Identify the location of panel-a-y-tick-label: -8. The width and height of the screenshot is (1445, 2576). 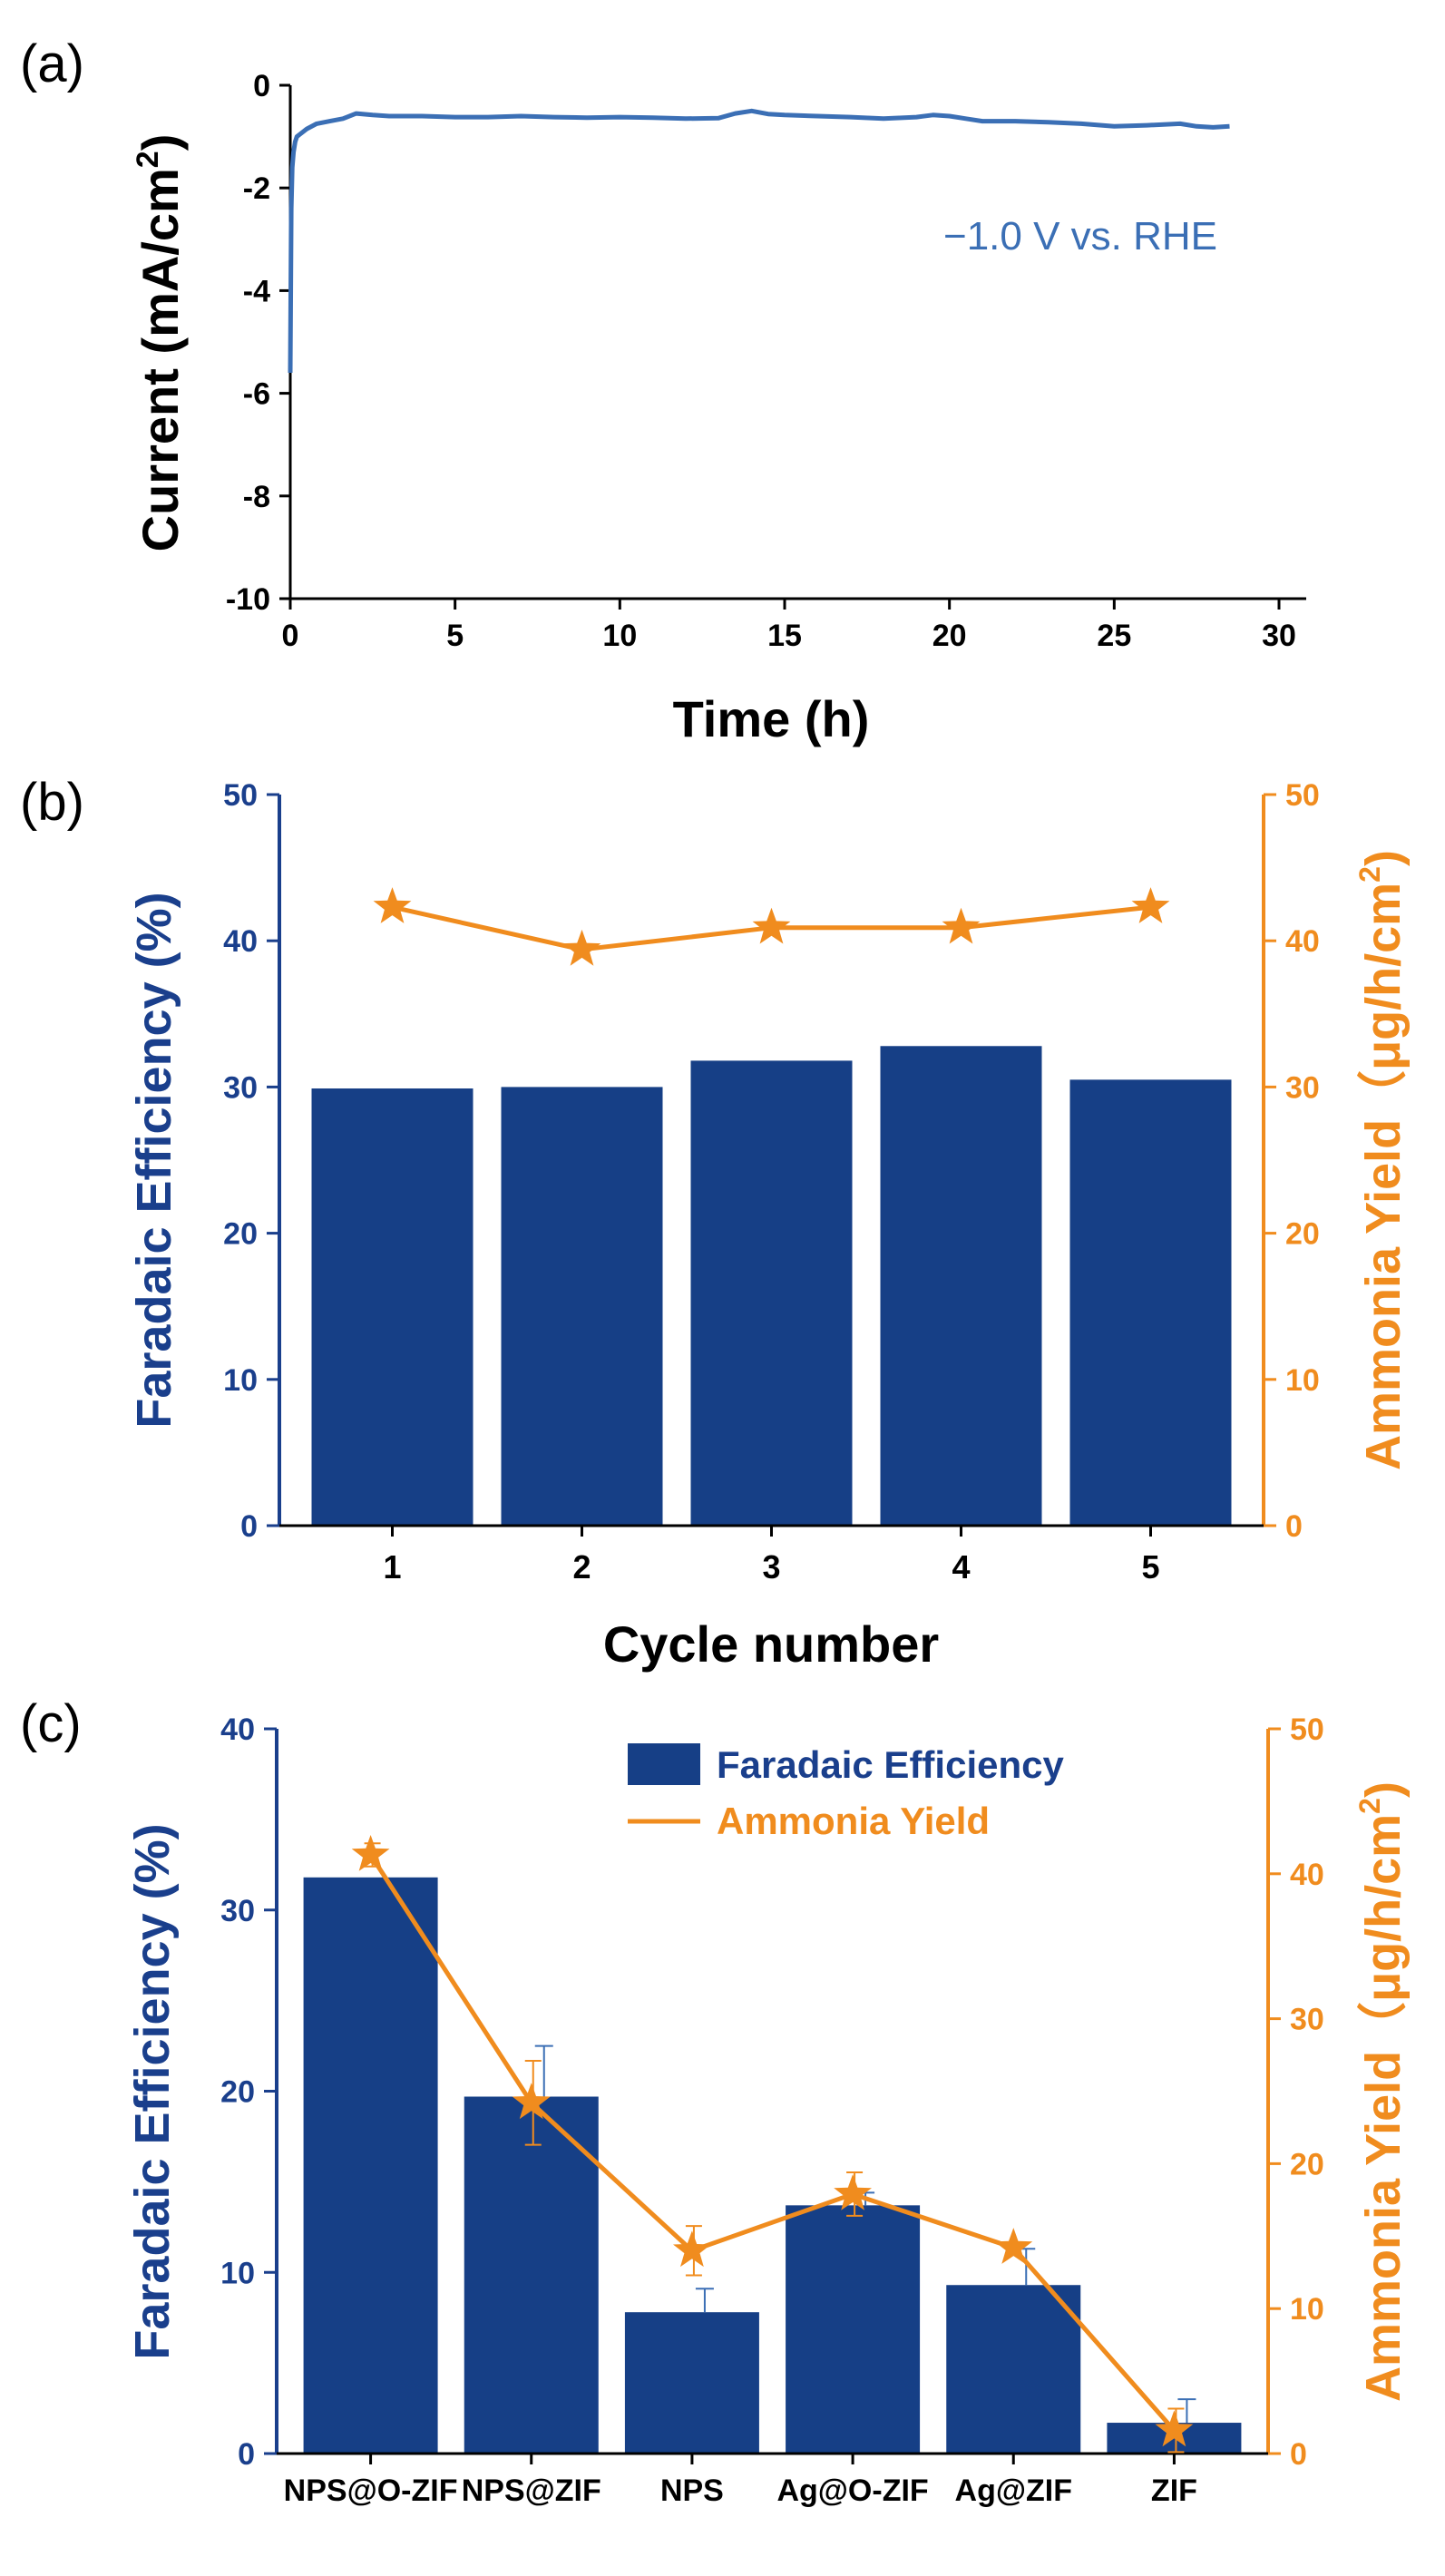
(257, 497).